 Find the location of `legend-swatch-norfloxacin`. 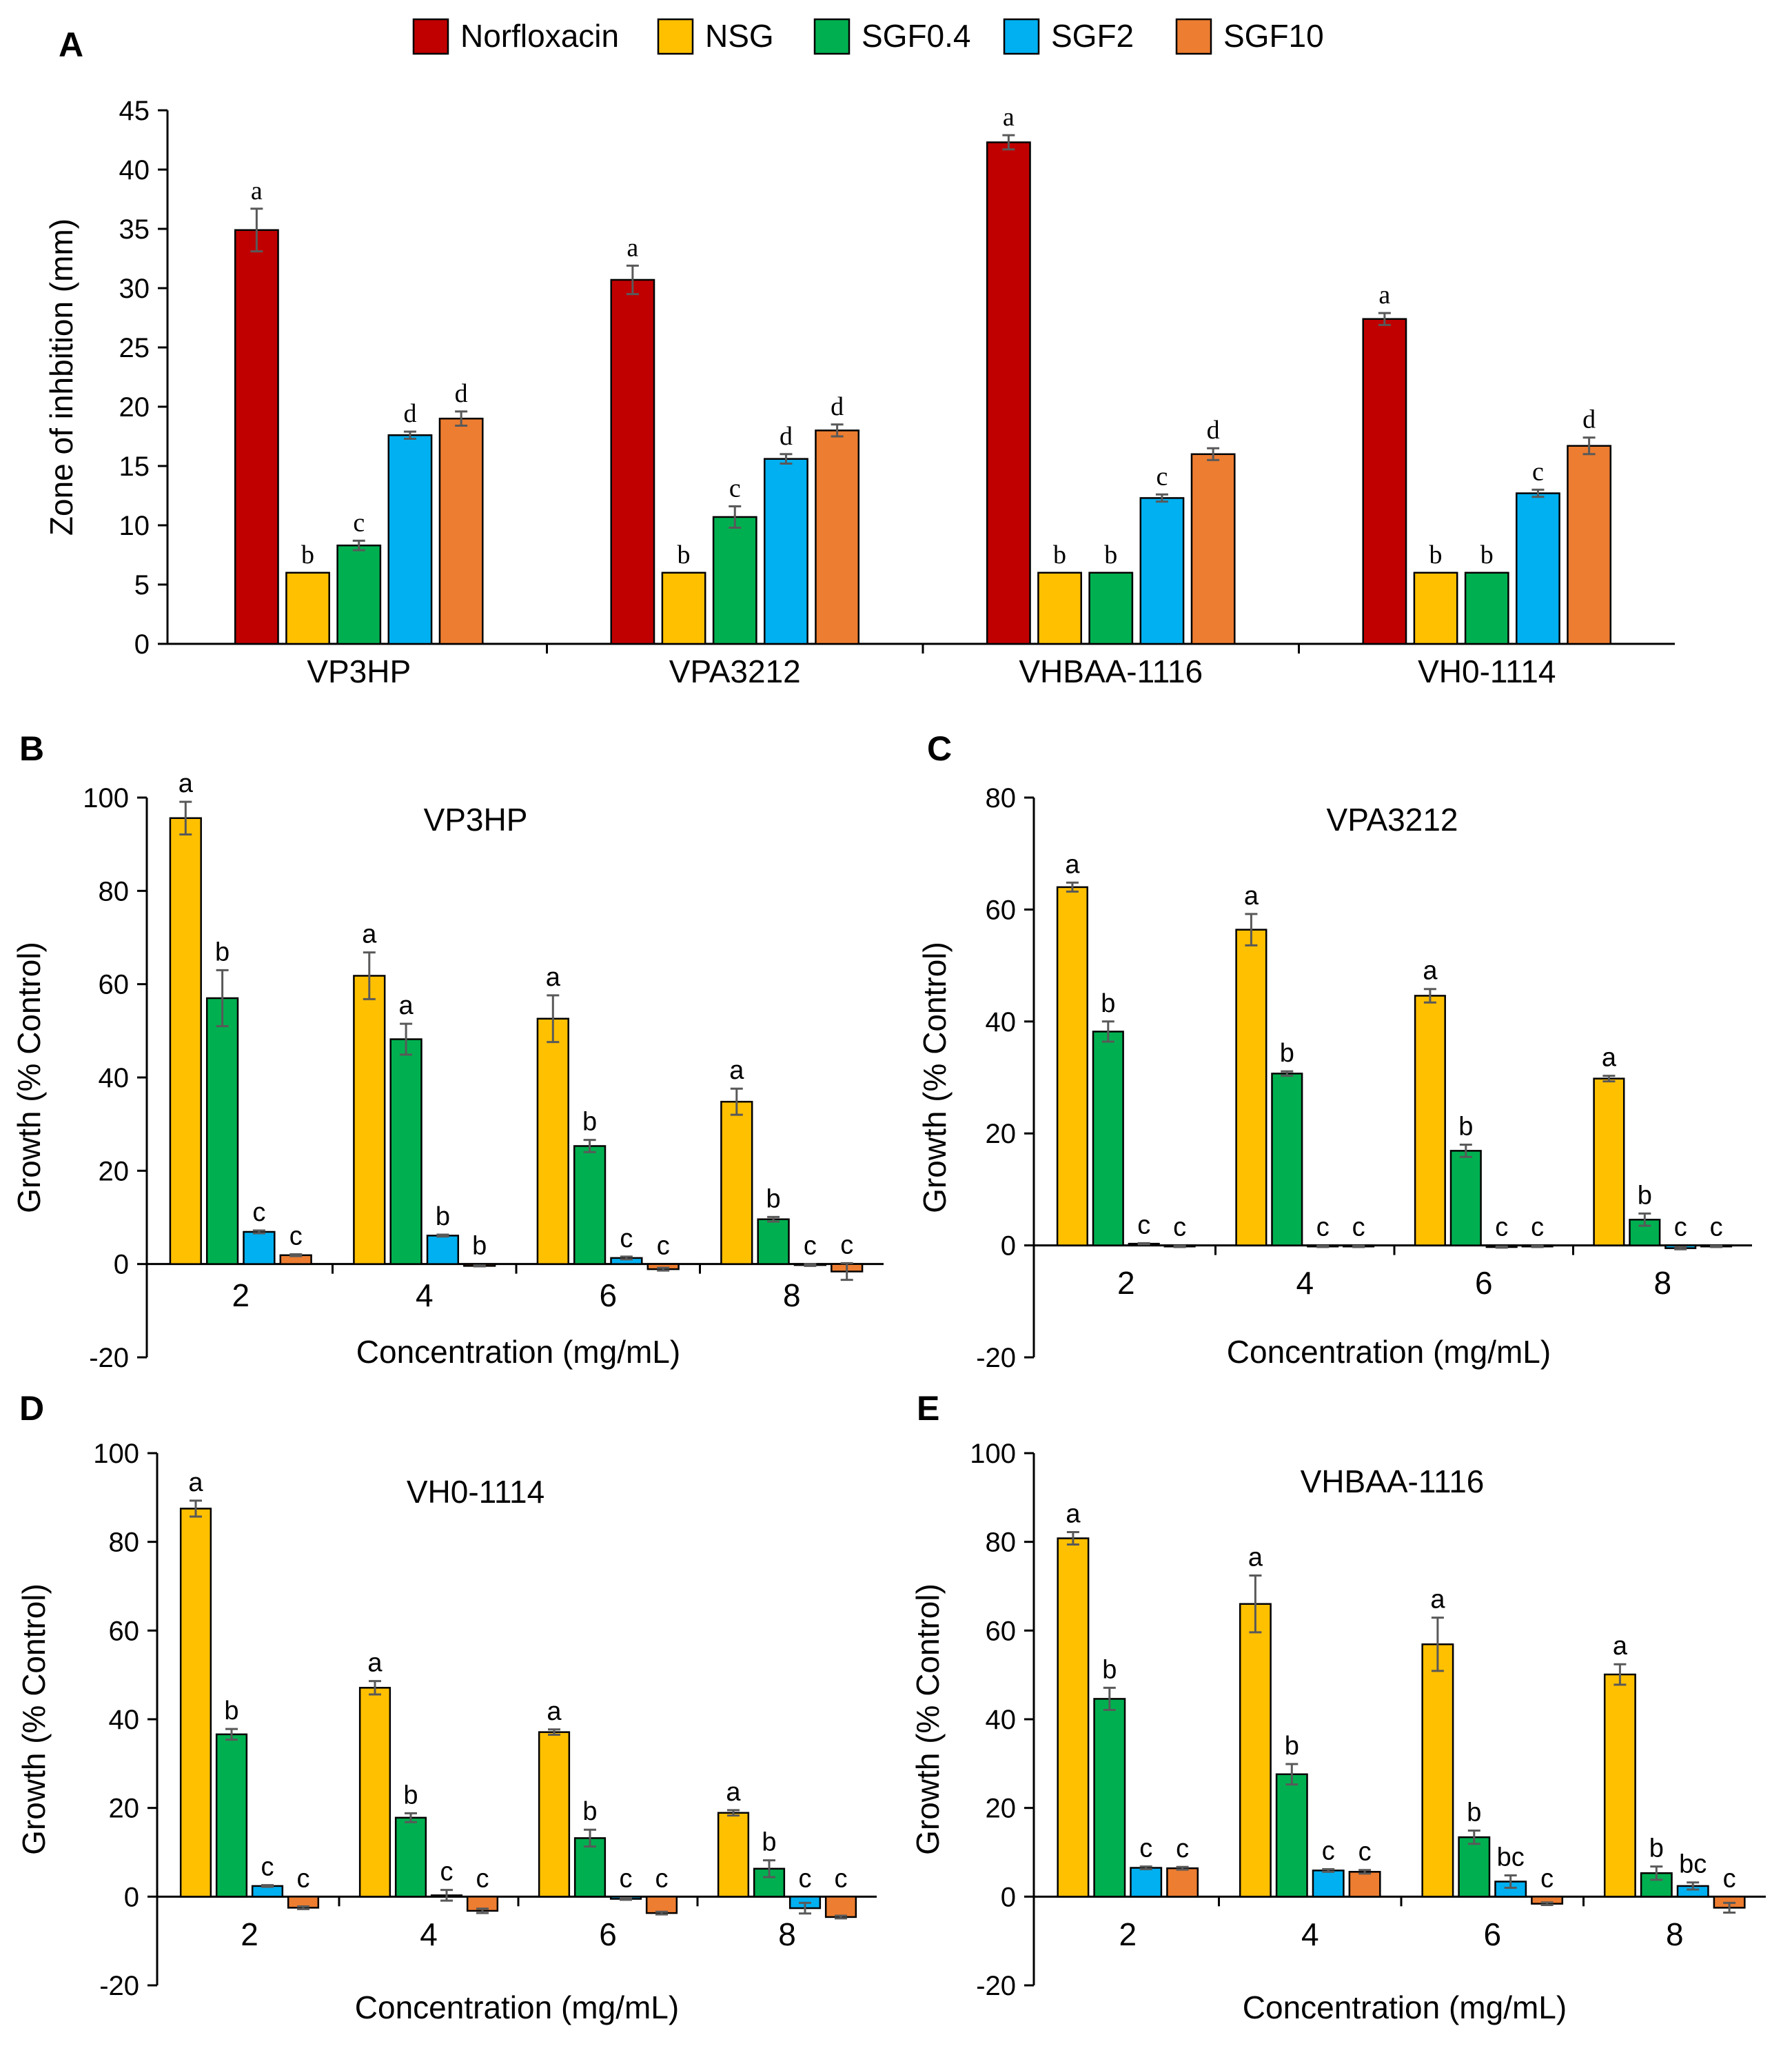

legend-swatch-norfloxacin is located at coordinates (430, 36).